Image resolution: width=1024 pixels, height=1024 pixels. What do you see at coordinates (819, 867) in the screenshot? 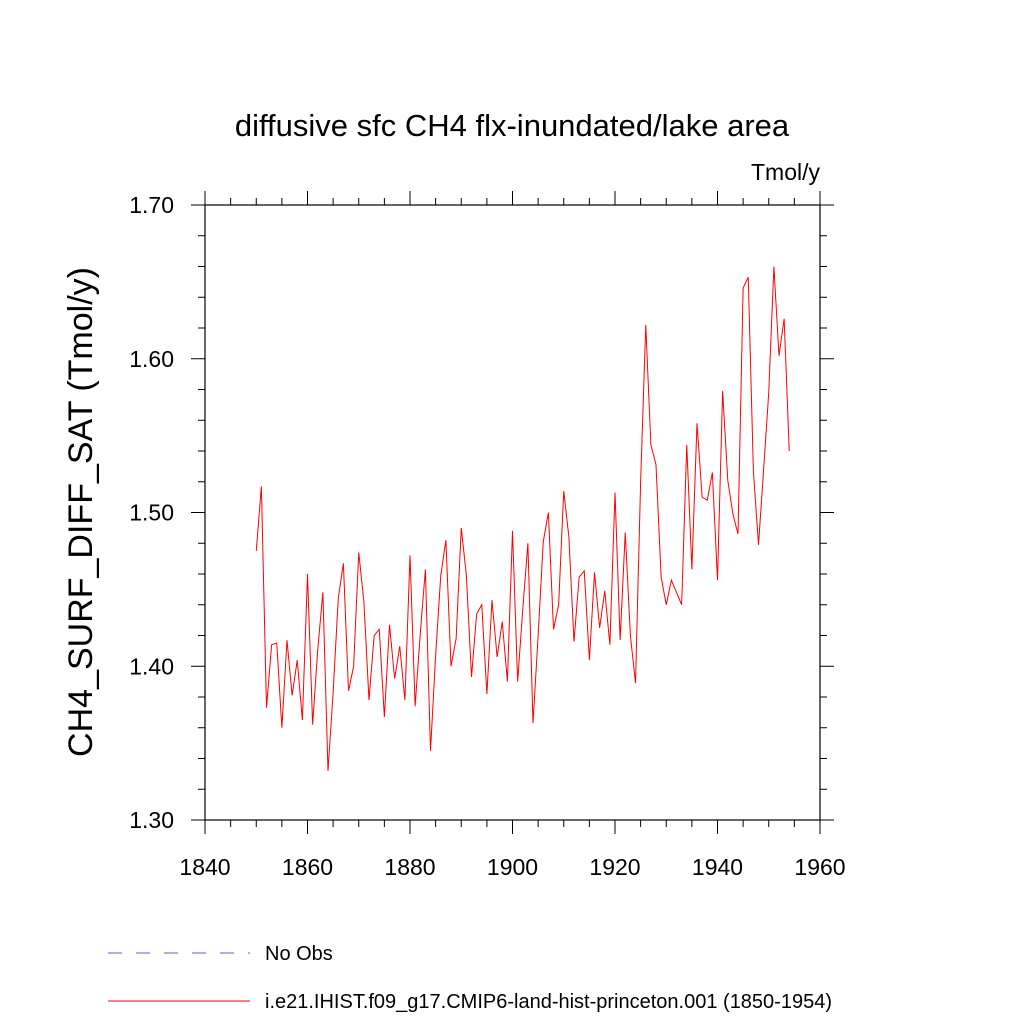
I see `x-tick-label: 1960` at bounding box center [819, 867].